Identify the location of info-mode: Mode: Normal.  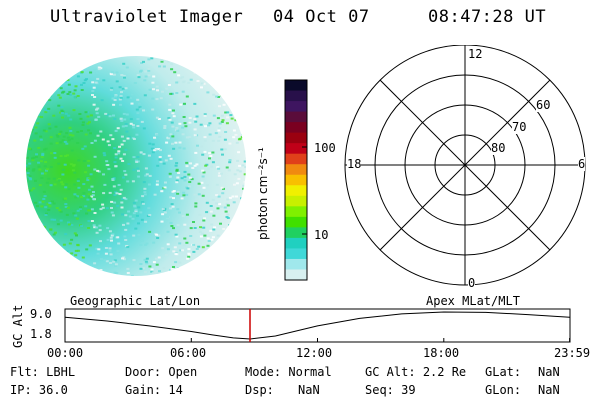
(288, 372).